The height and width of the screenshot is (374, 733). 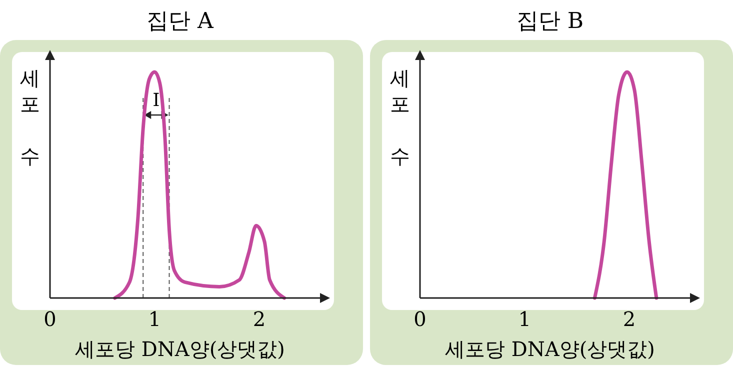 What do you see at coordinates (550, 21) in the screenshot?
I see `chart-title: 집단 B` at bounding box center [550, 21].